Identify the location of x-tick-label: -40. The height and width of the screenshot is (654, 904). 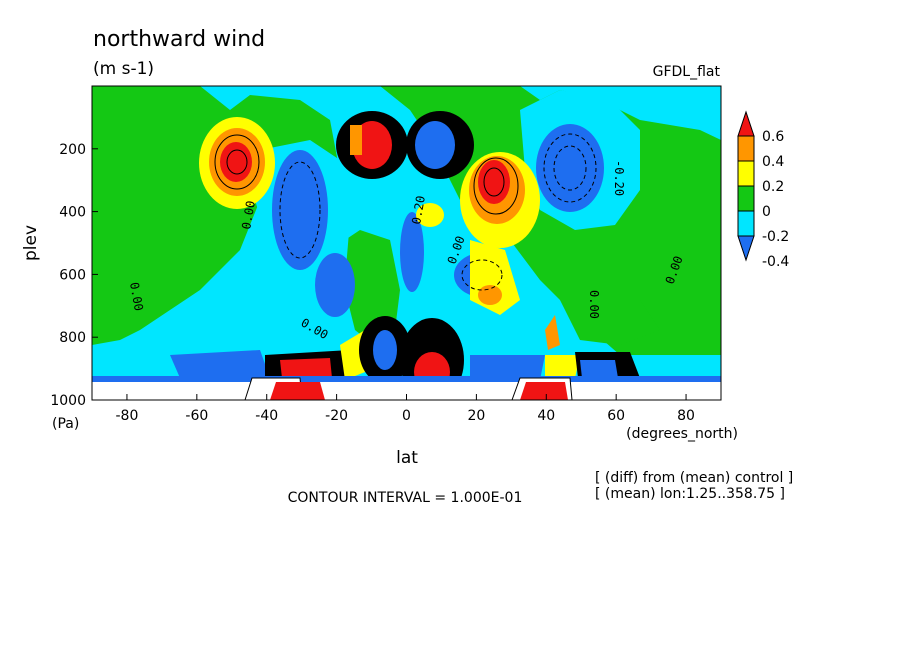
(266, 416).